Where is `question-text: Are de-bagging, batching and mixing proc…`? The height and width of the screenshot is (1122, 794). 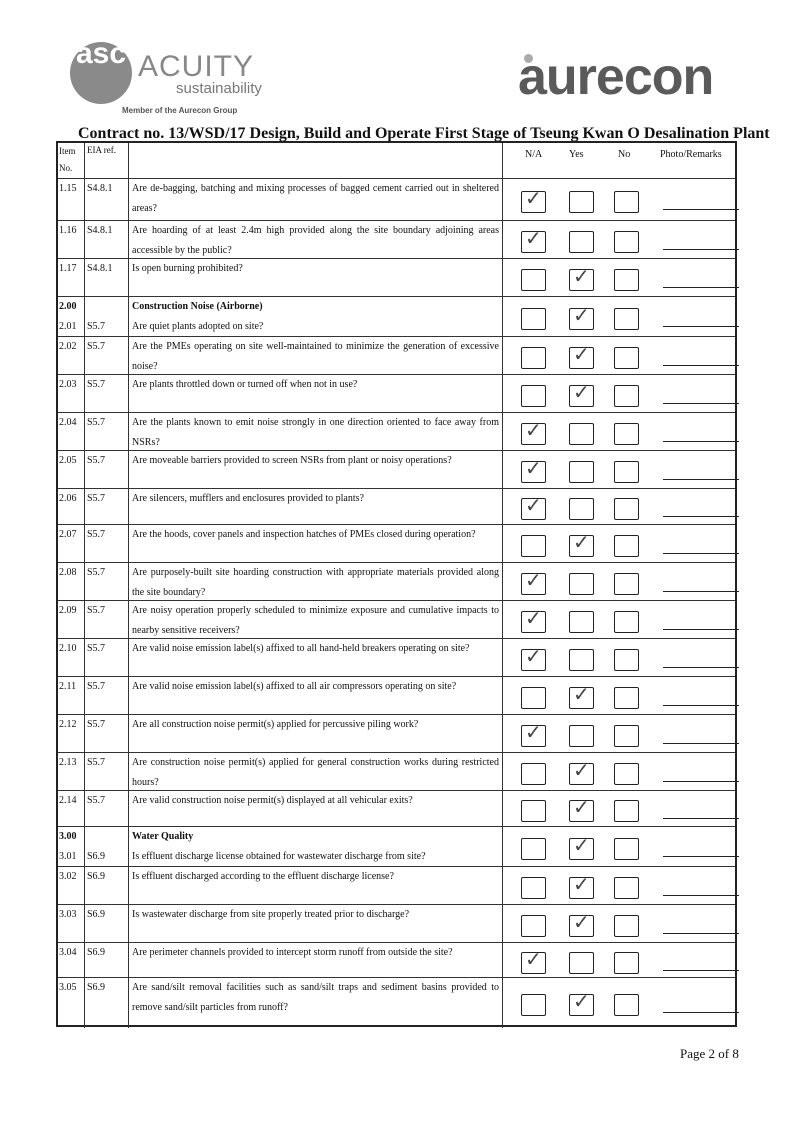 question-text: Are de-bagging, batching and mixing proc… is located at coordinates (315, 198).